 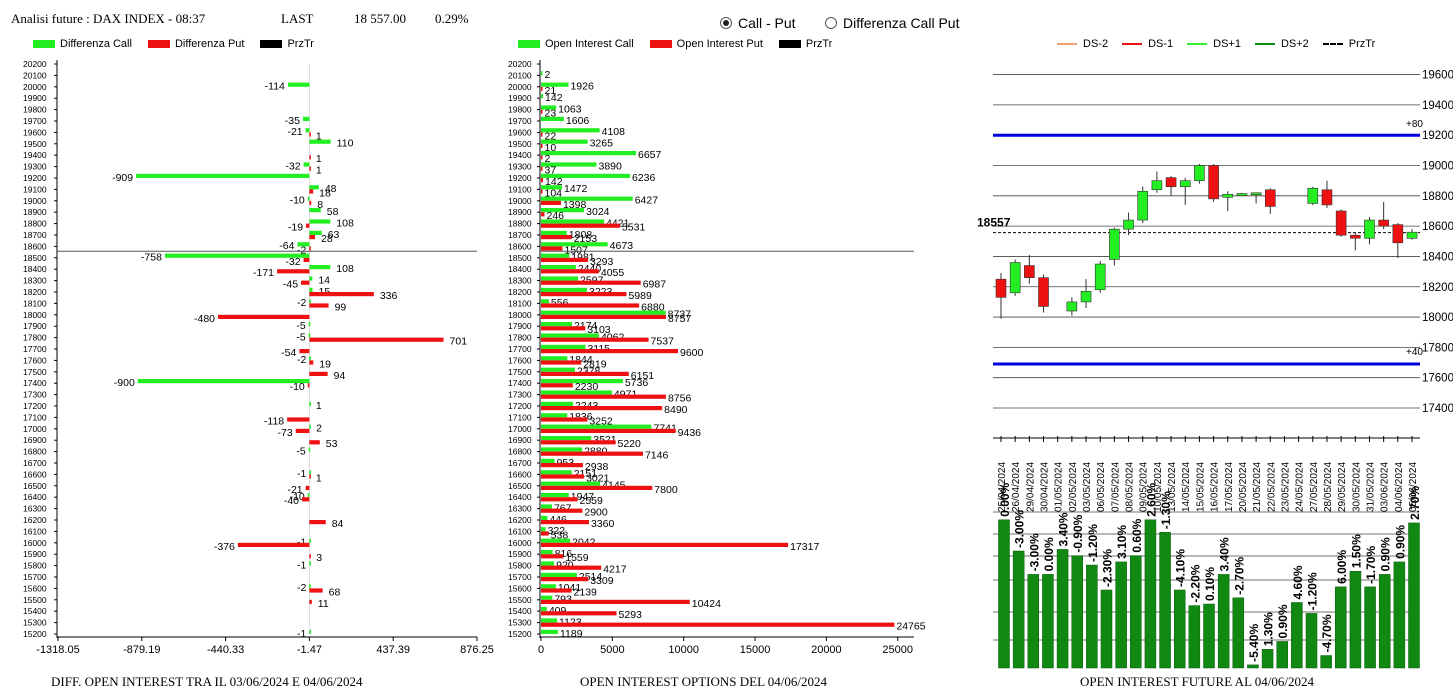 I want to click on date-label: 03/06/2024, so click(x=1385, y=487).